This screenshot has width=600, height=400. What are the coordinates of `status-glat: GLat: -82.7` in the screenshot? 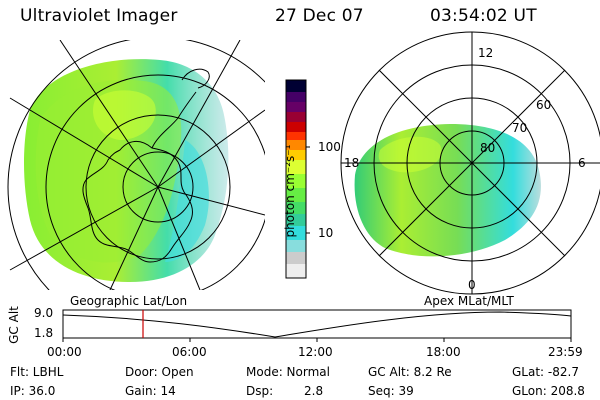 It's located at (545, 372).